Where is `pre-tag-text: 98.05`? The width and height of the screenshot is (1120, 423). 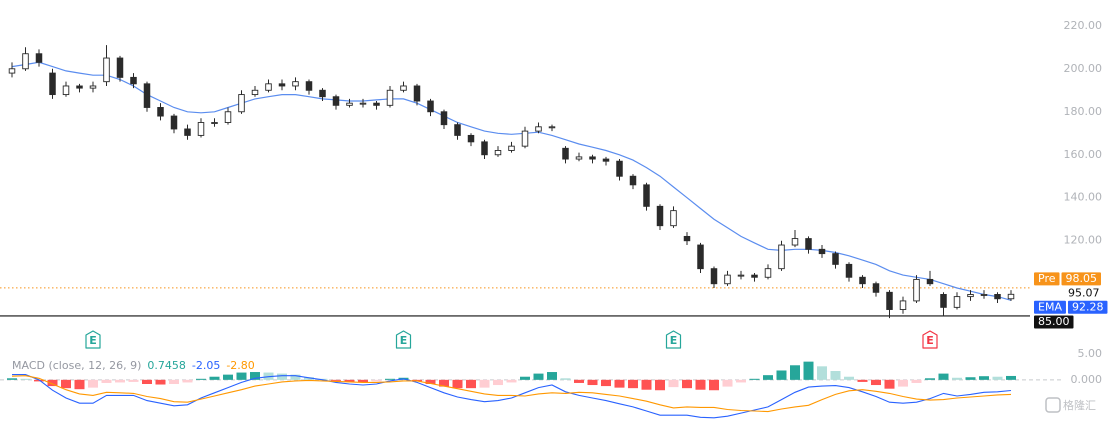 pre-tag-text: 98.05 is located at coordinates (1082, 278).